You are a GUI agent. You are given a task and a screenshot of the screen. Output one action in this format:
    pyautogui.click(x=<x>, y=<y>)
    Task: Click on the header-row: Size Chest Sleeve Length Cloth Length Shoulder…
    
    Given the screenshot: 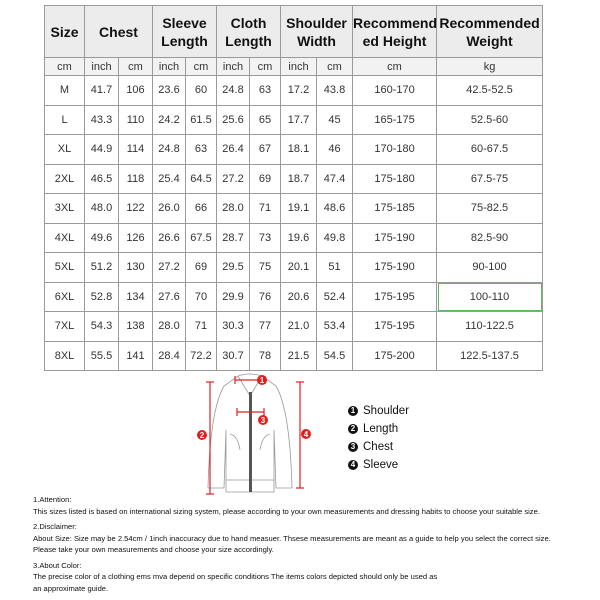 What is the action you would take?
    pyautogui.click(x=294, y=31)
    